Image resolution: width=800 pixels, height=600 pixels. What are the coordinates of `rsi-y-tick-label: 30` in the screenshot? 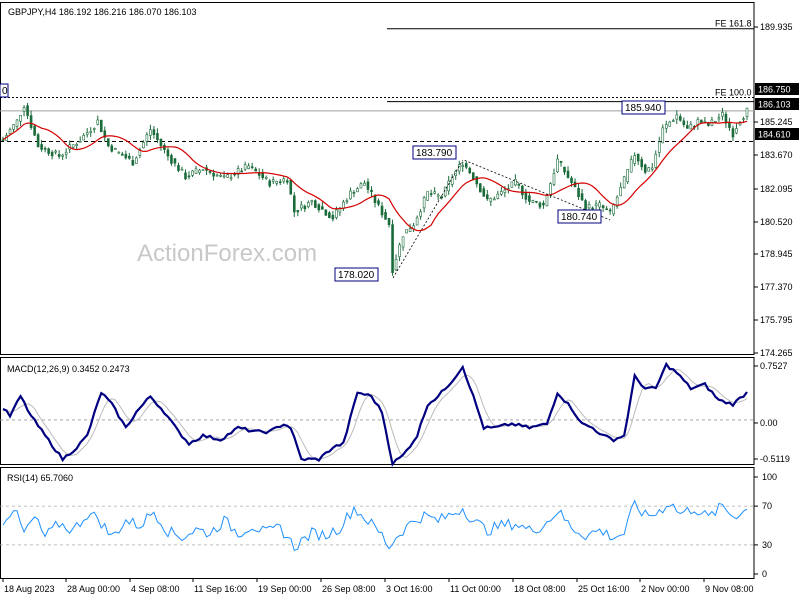 It's located at (767, 545).